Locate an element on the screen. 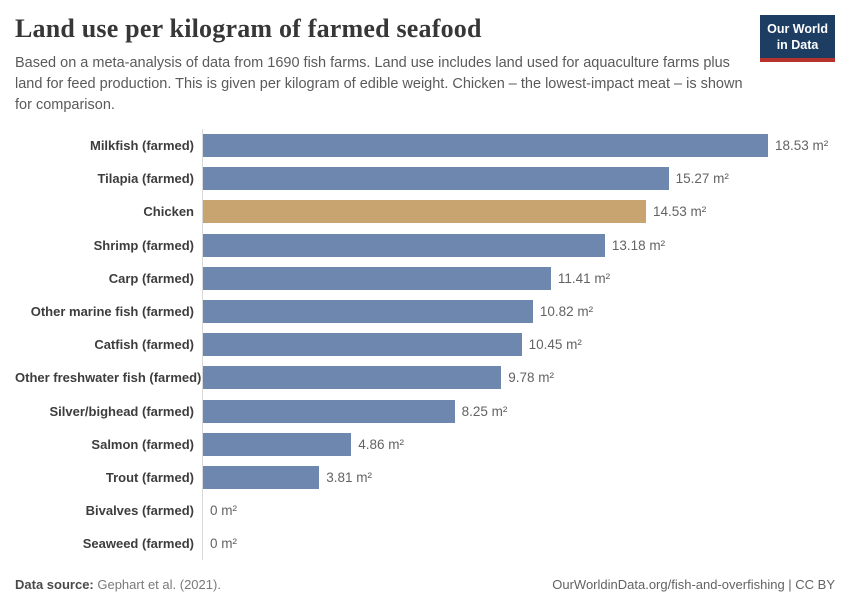 The image size is (850, 600). plot-area: 15.27 m² is located at coordinates (518, 179).